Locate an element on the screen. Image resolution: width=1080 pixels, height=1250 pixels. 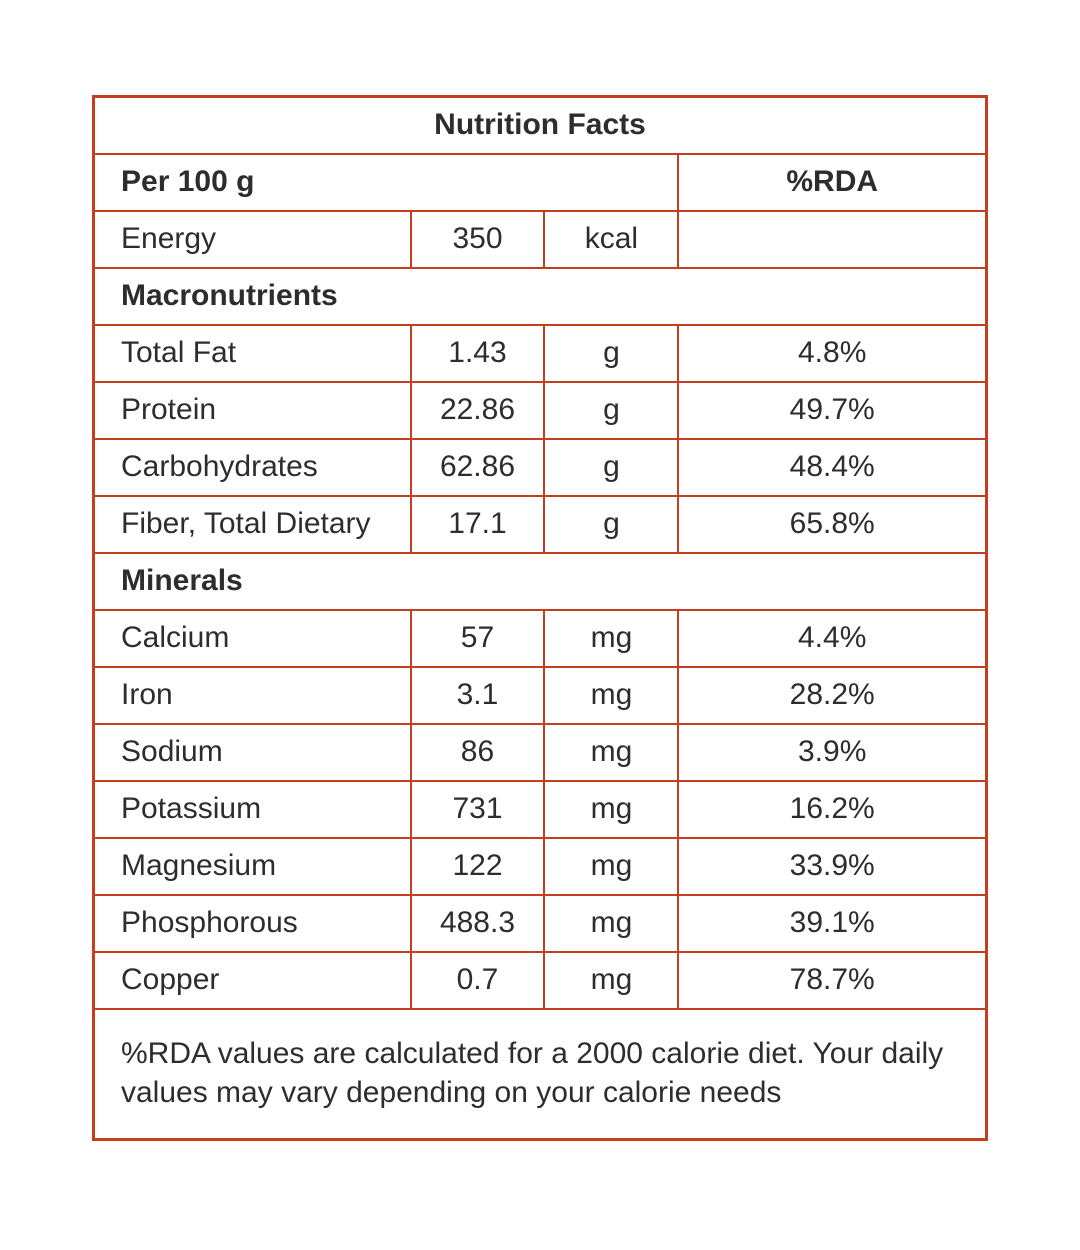
table-row: Phosphorous 488.3 mg 39.1% is located at coordinates (540, 923).